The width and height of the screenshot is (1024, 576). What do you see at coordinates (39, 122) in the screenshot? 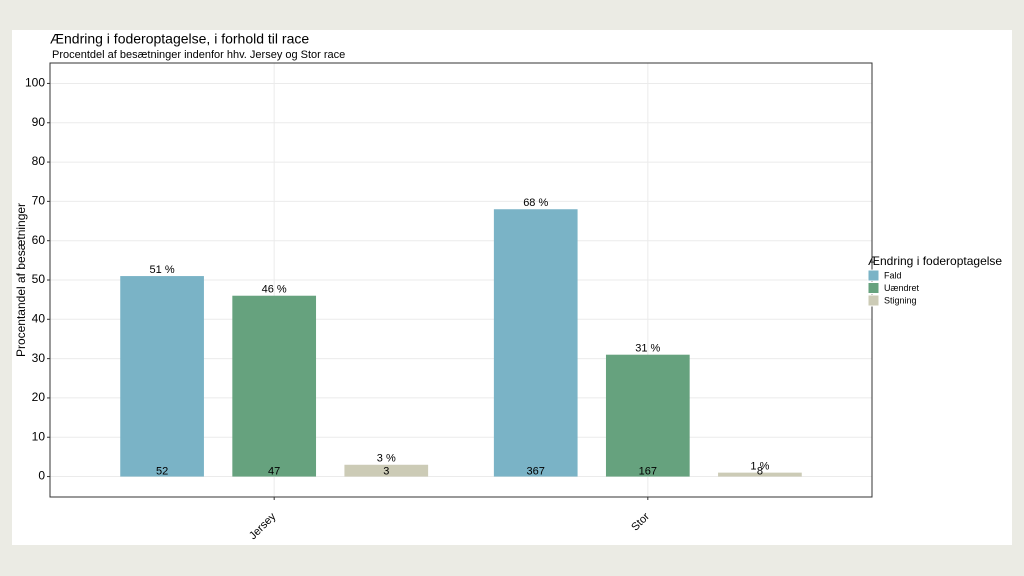
I see `y-tick-label: 90` at bounding box center [39, 122].